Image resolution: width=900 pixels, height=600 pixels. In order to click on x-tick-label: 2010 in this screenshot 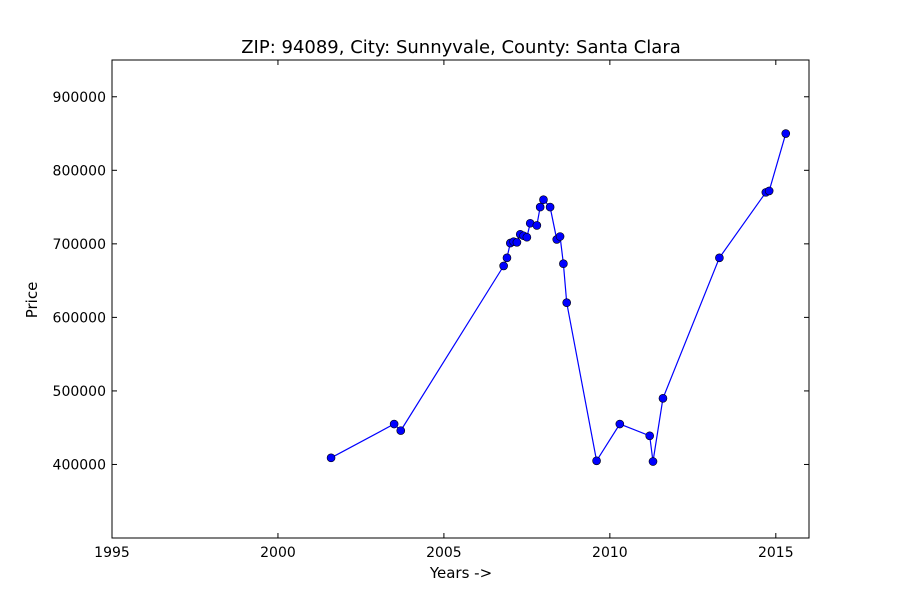, I will do `click(610, 553)`.